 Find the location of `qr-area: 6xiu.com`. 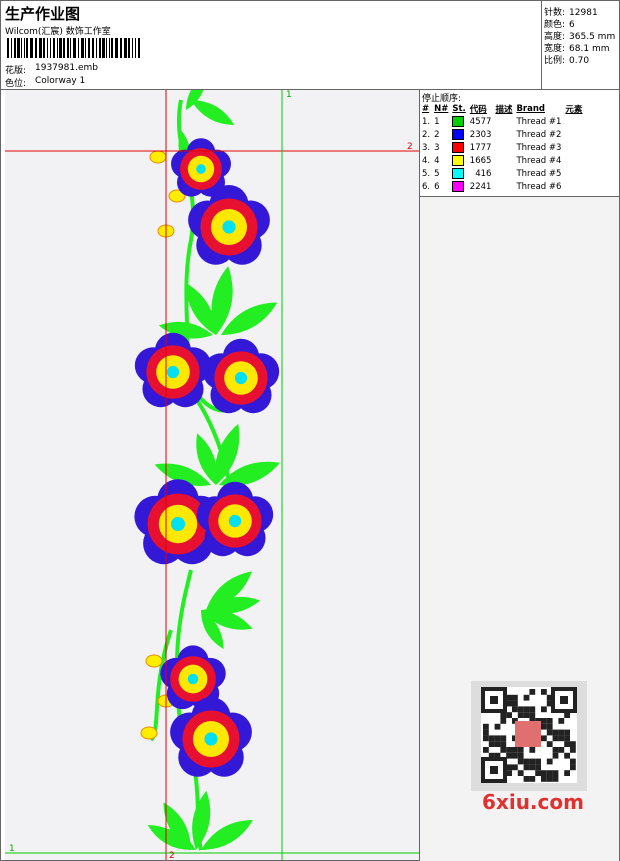

qr-area: 6xiu.com is located at coordinates (529, 747).